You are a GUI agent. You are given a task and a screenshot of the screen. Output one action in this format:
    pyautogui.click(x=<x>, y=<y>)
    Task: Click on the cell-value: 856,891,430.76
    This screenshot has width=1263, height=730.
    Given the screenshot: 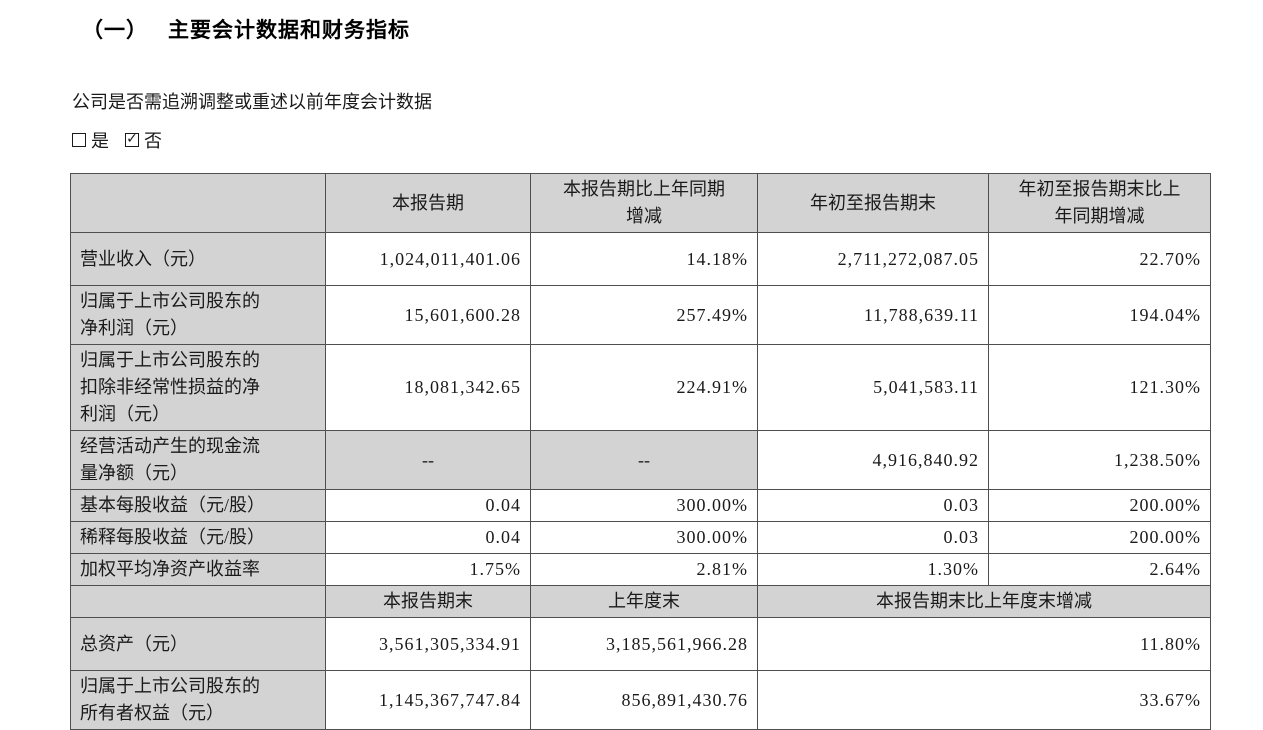 What is the action you would take?
    pyautogui.click(x=644, y=700)
    